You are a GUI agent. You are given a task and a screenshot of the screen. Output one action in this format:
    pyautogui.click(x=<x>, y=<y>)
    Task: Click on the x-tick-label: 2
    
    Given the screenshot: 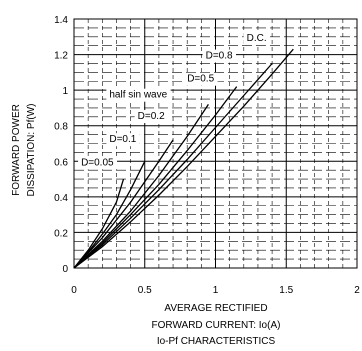 What is the action you would take?
    pyautogui.click(x=357, y=290)
    